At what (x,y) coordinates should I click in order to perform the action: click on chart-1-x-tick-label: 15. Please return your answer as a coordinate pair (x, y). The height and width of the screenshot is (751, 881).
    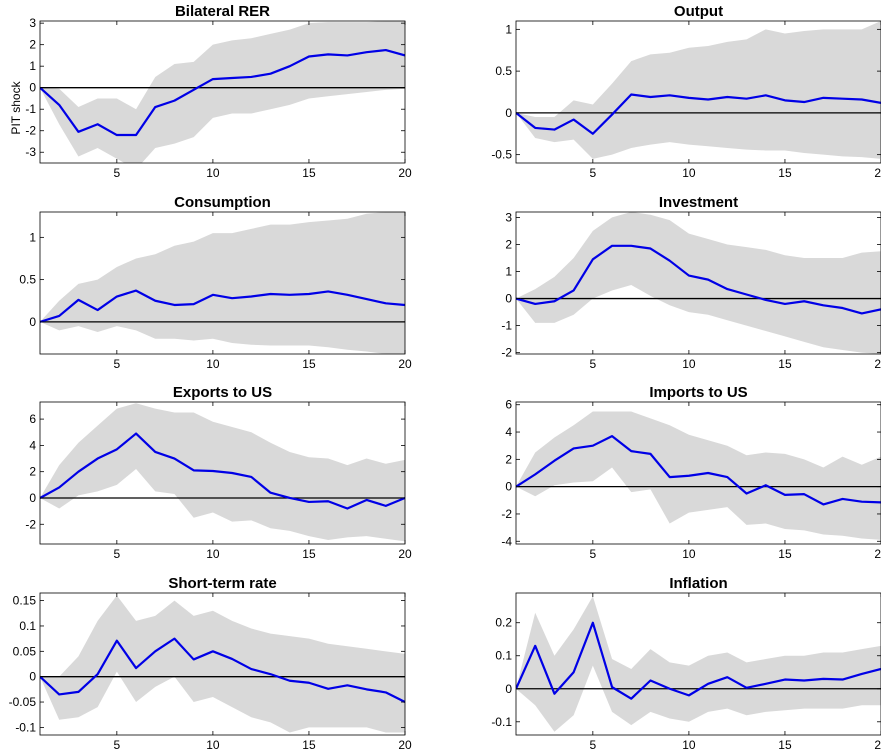
    Looking at the image, I should click on (309, 173).